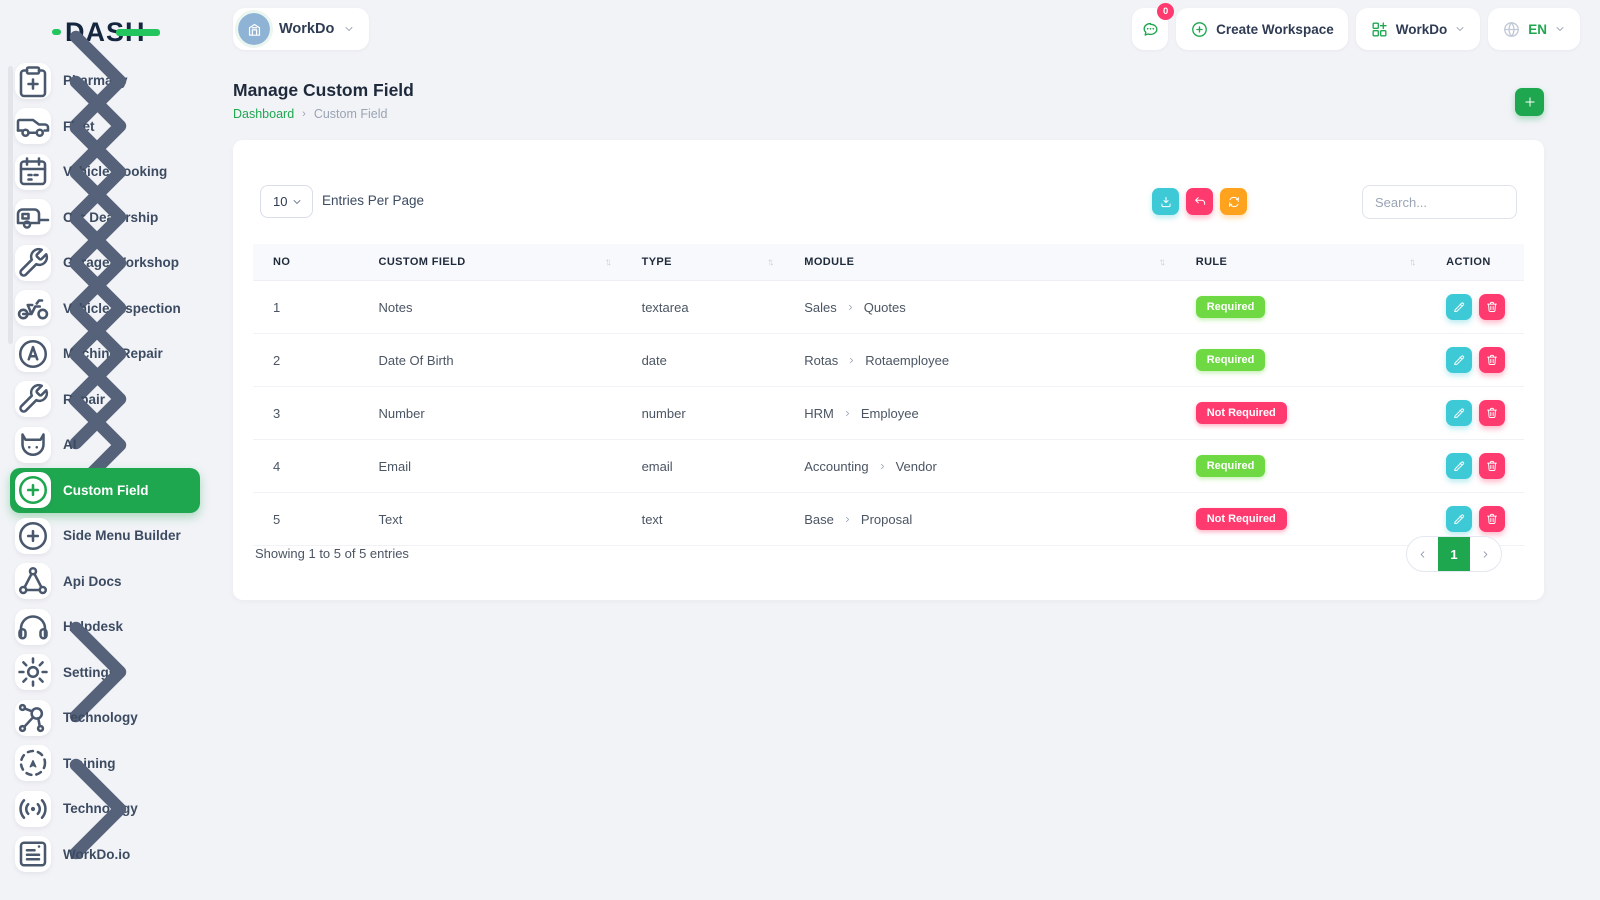  What do you see at coordinates (56, 32) in the screenshot?
I see `logo-dash-icon` at bounding box center [56, 32].